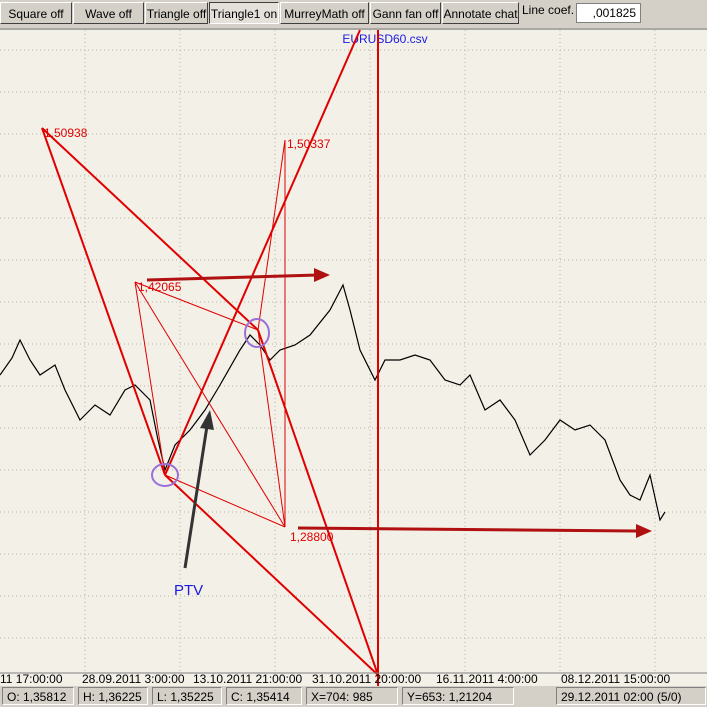 The height and width of the screenshot is (707, 707). I want to click on status-field: Y=653: 1,21204, so click(458, 696).